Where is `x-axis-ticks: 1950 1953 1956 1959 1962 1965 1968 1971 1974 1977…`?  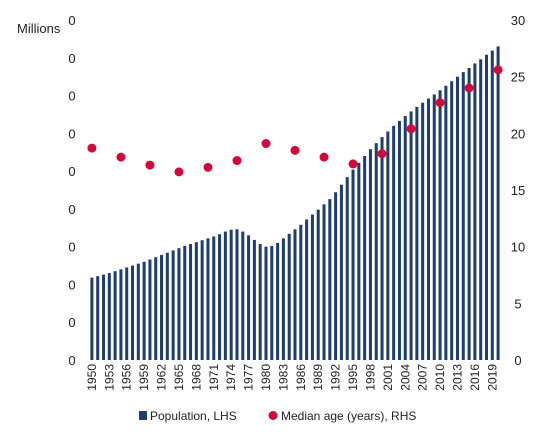
x-axis-ticks: 1950 1953 1956 1959 1962 1965 1968 1971 1974 1977… is located at coordinates (292, 377).